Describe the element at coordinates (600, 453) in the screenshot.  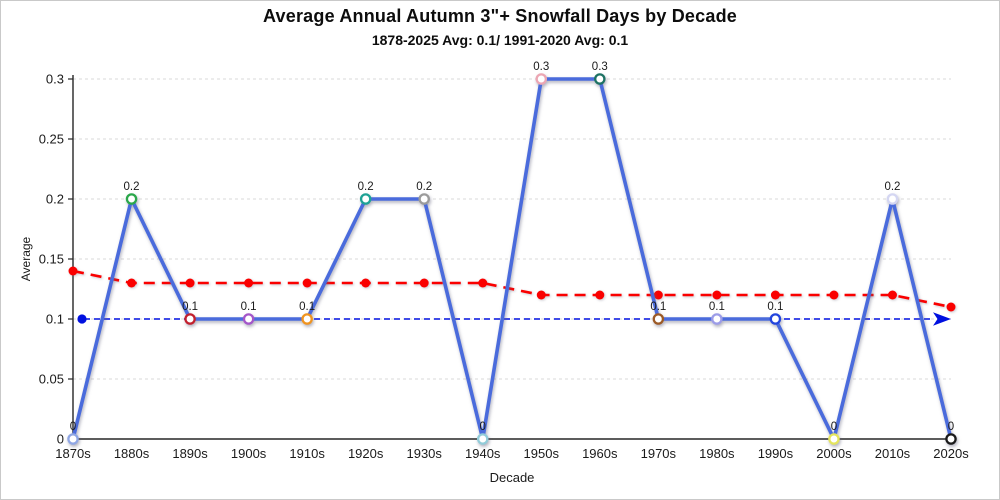
I see `x-tick-label: 1960s` at that location.